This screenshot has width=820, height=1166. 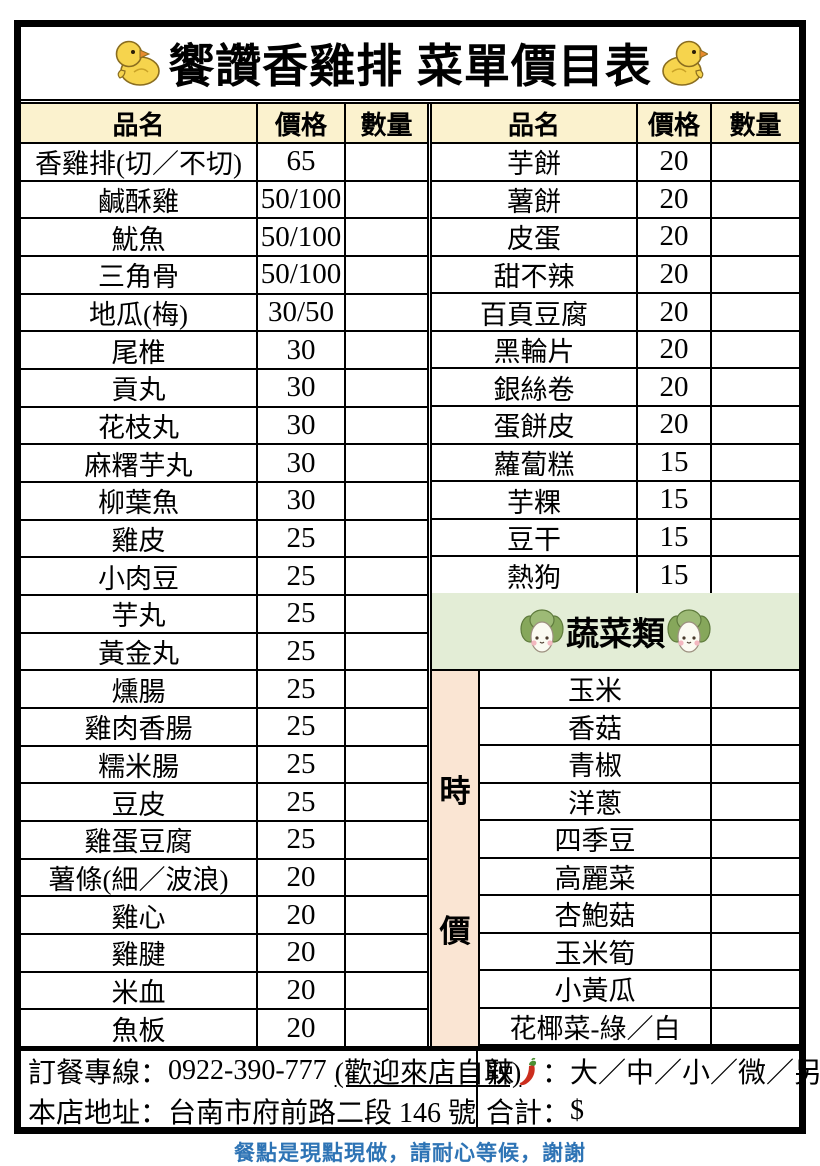 I want to click on vegetable-section-title: 蔬菜類, so click(x=615, y=635).